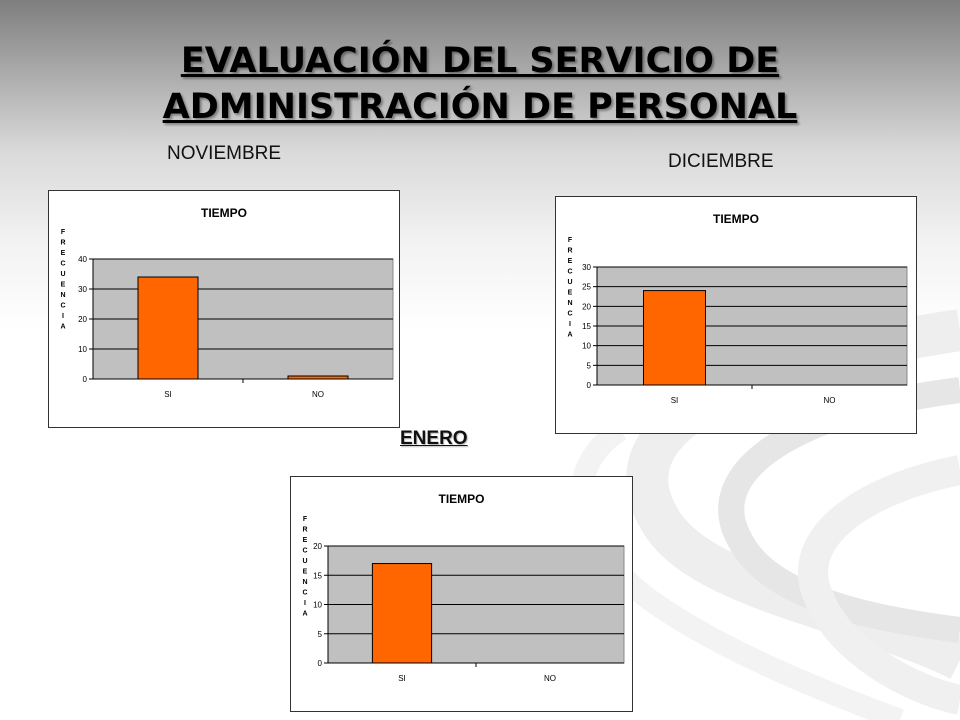 This screenshot has width=960, height=720. Describe the element at coordinates (736, 315) in the screenshot. I see `chart-diciembre: TIEMPO 0 5 10 15 20 25 30 SI NO F R E C U E N C I A` at that location.